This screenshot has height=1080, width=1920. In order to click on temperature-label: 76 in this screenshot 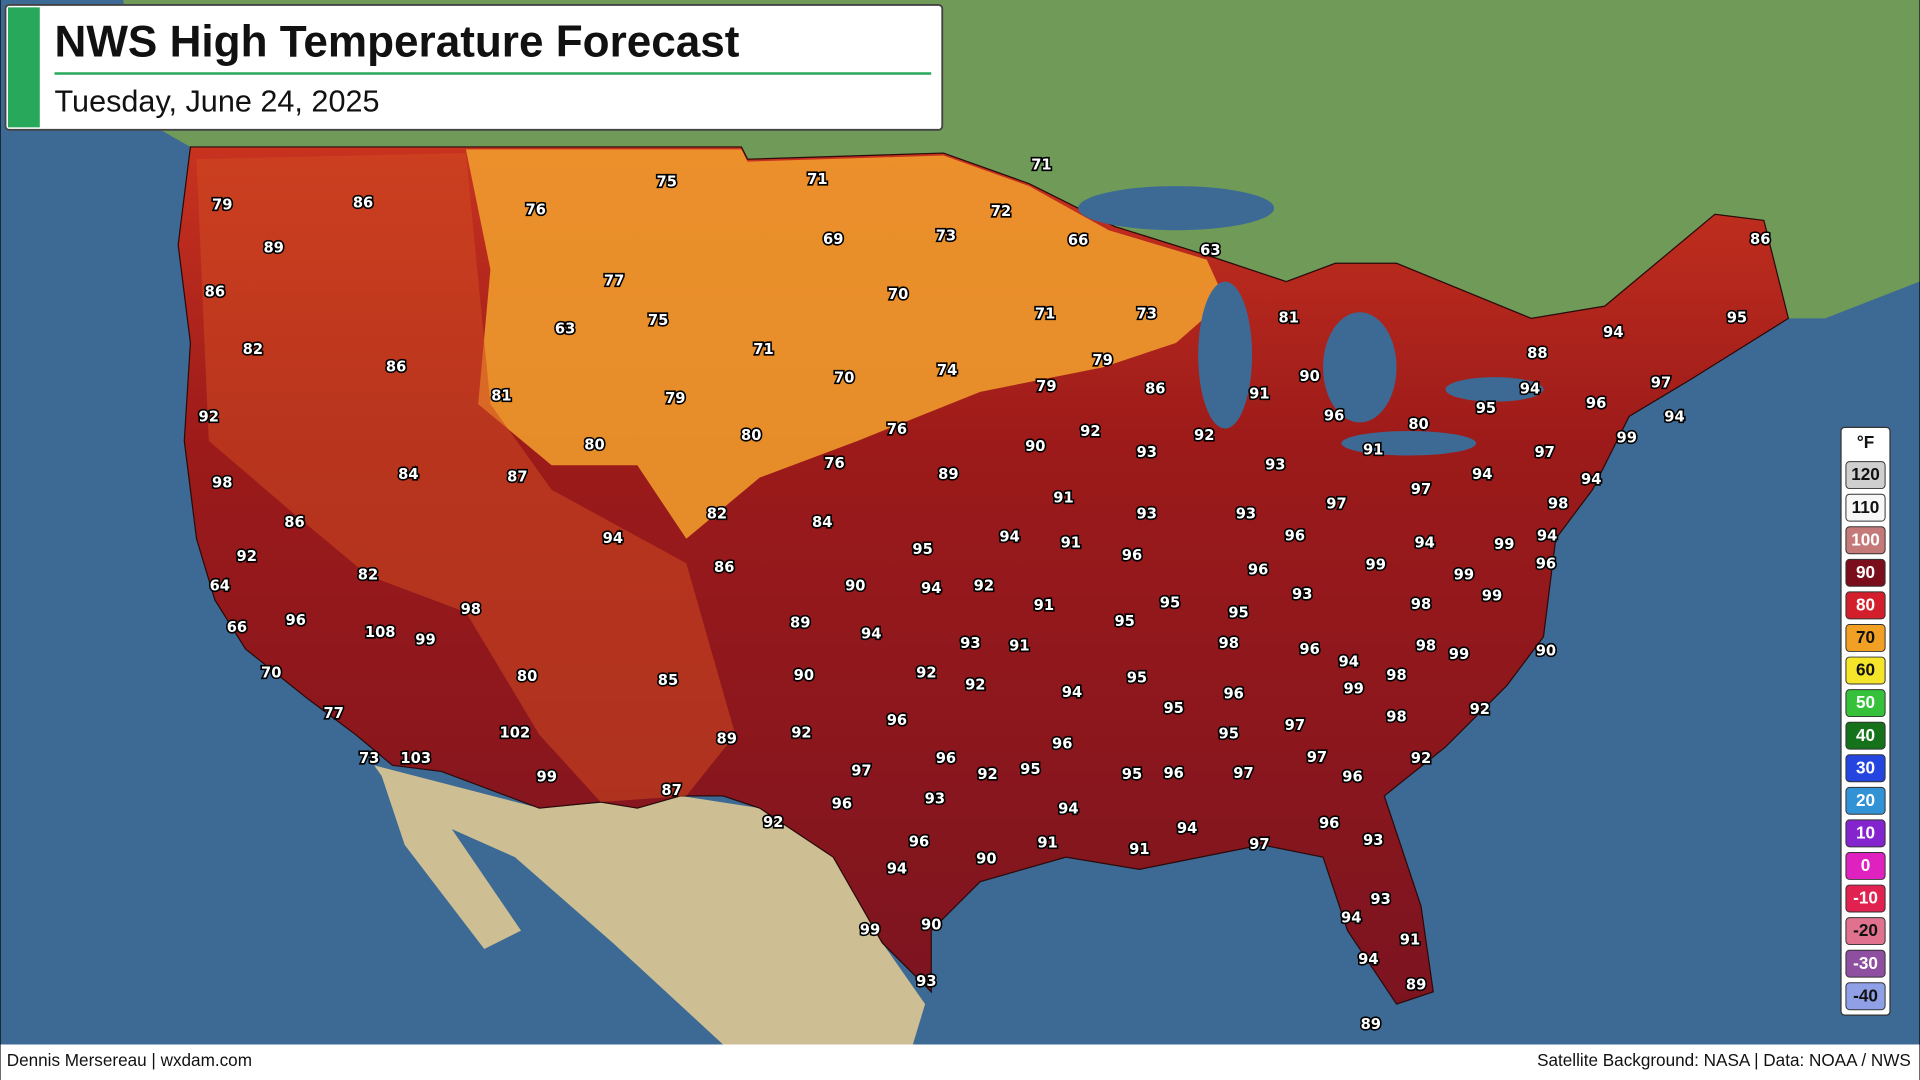, I will do `click(535, 210)`.